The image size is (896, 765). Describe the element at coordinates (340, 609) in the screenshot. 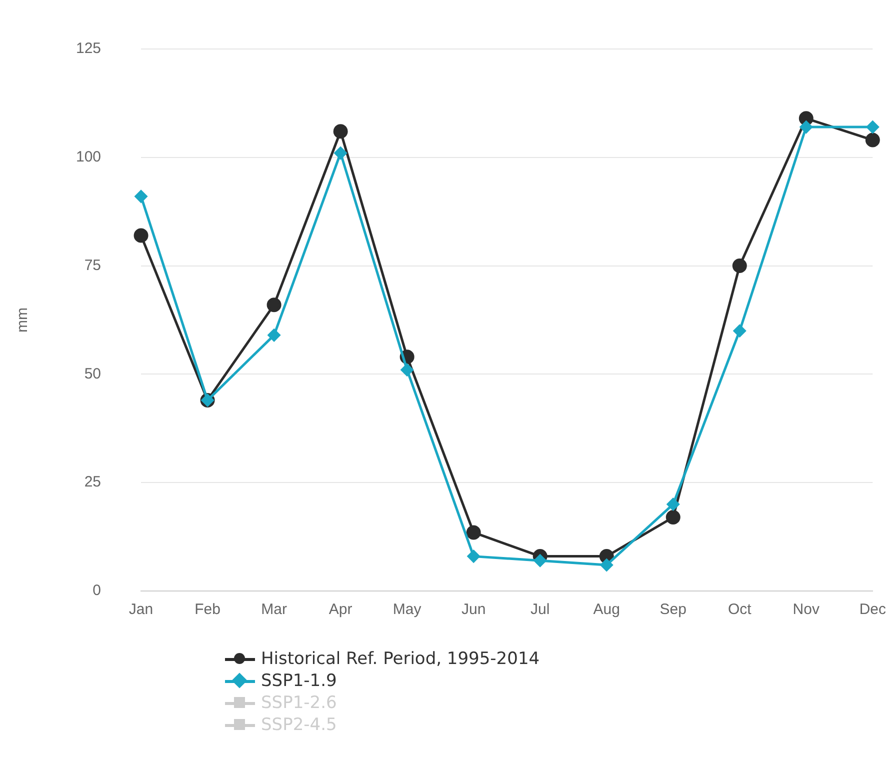

I see `x-tick-label: Apr` at that location.